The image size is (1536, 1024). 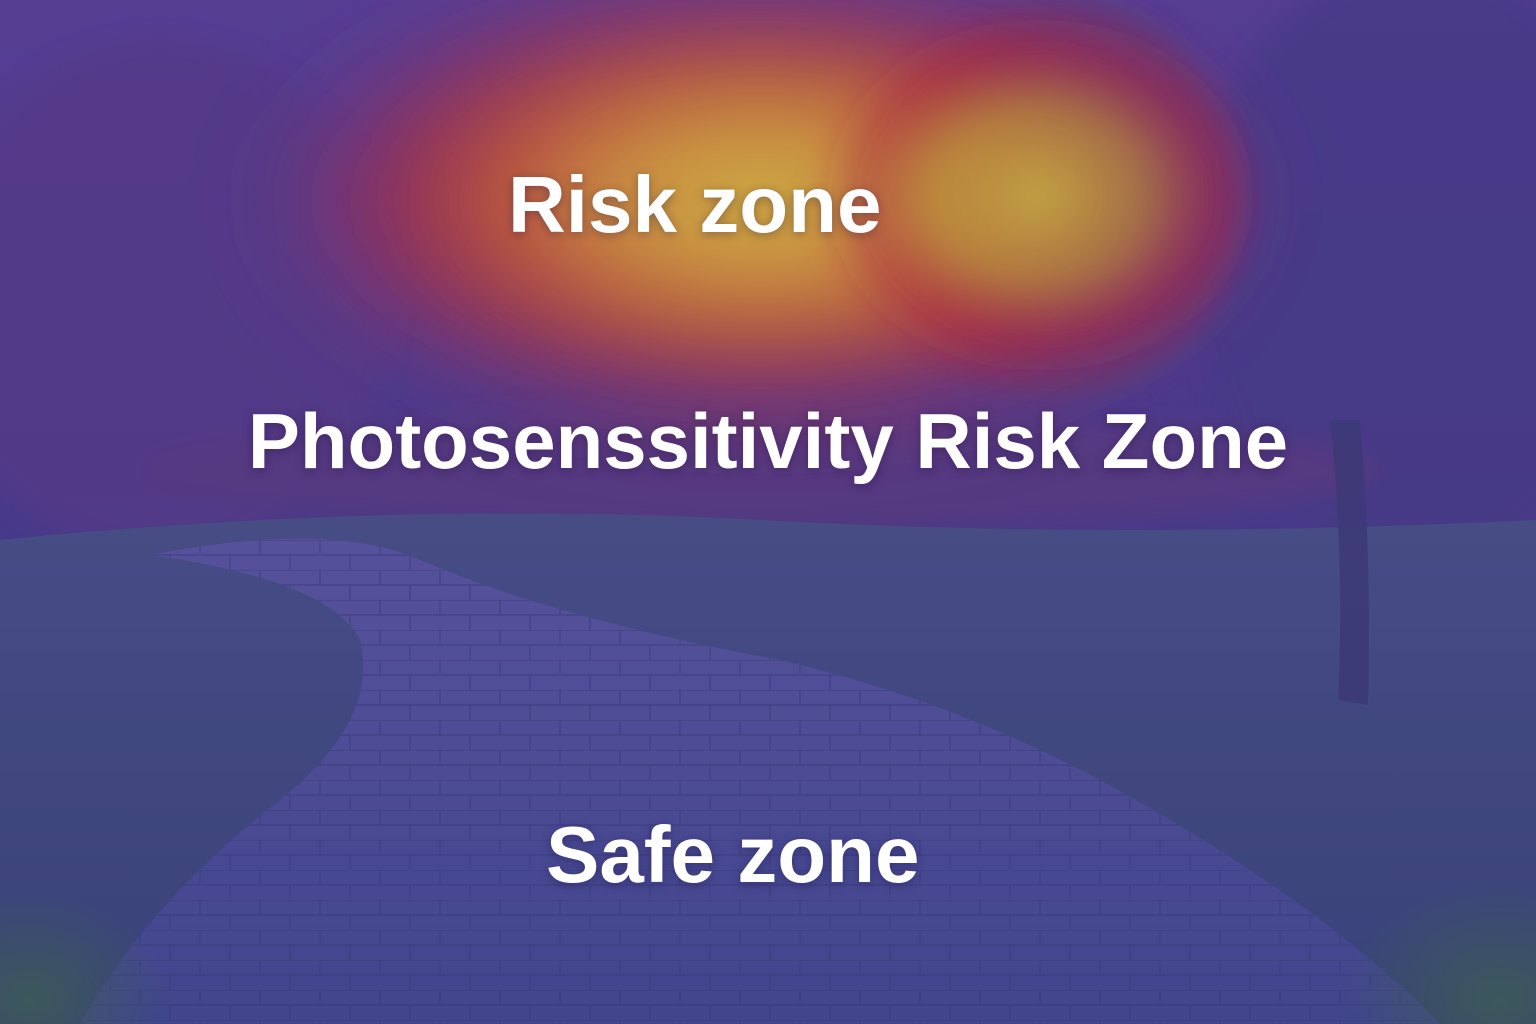 I want to click on page-title: Photosenssitivity Risk Zone, so click(x=768, y=441).